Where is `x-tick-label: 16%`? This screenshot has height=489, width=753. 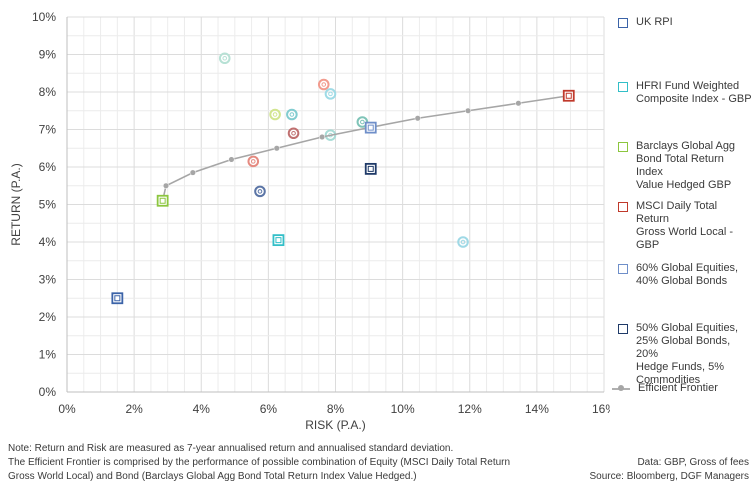
x-tick-label: 16% is located at coordinates (601, 409).